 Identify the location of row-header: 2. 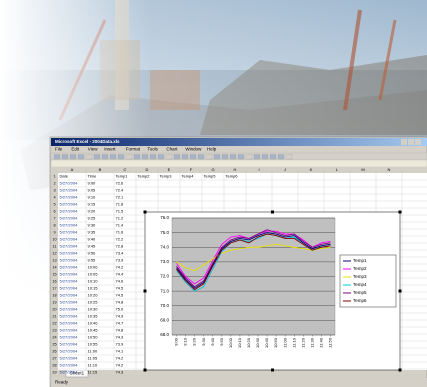
(54, 184).